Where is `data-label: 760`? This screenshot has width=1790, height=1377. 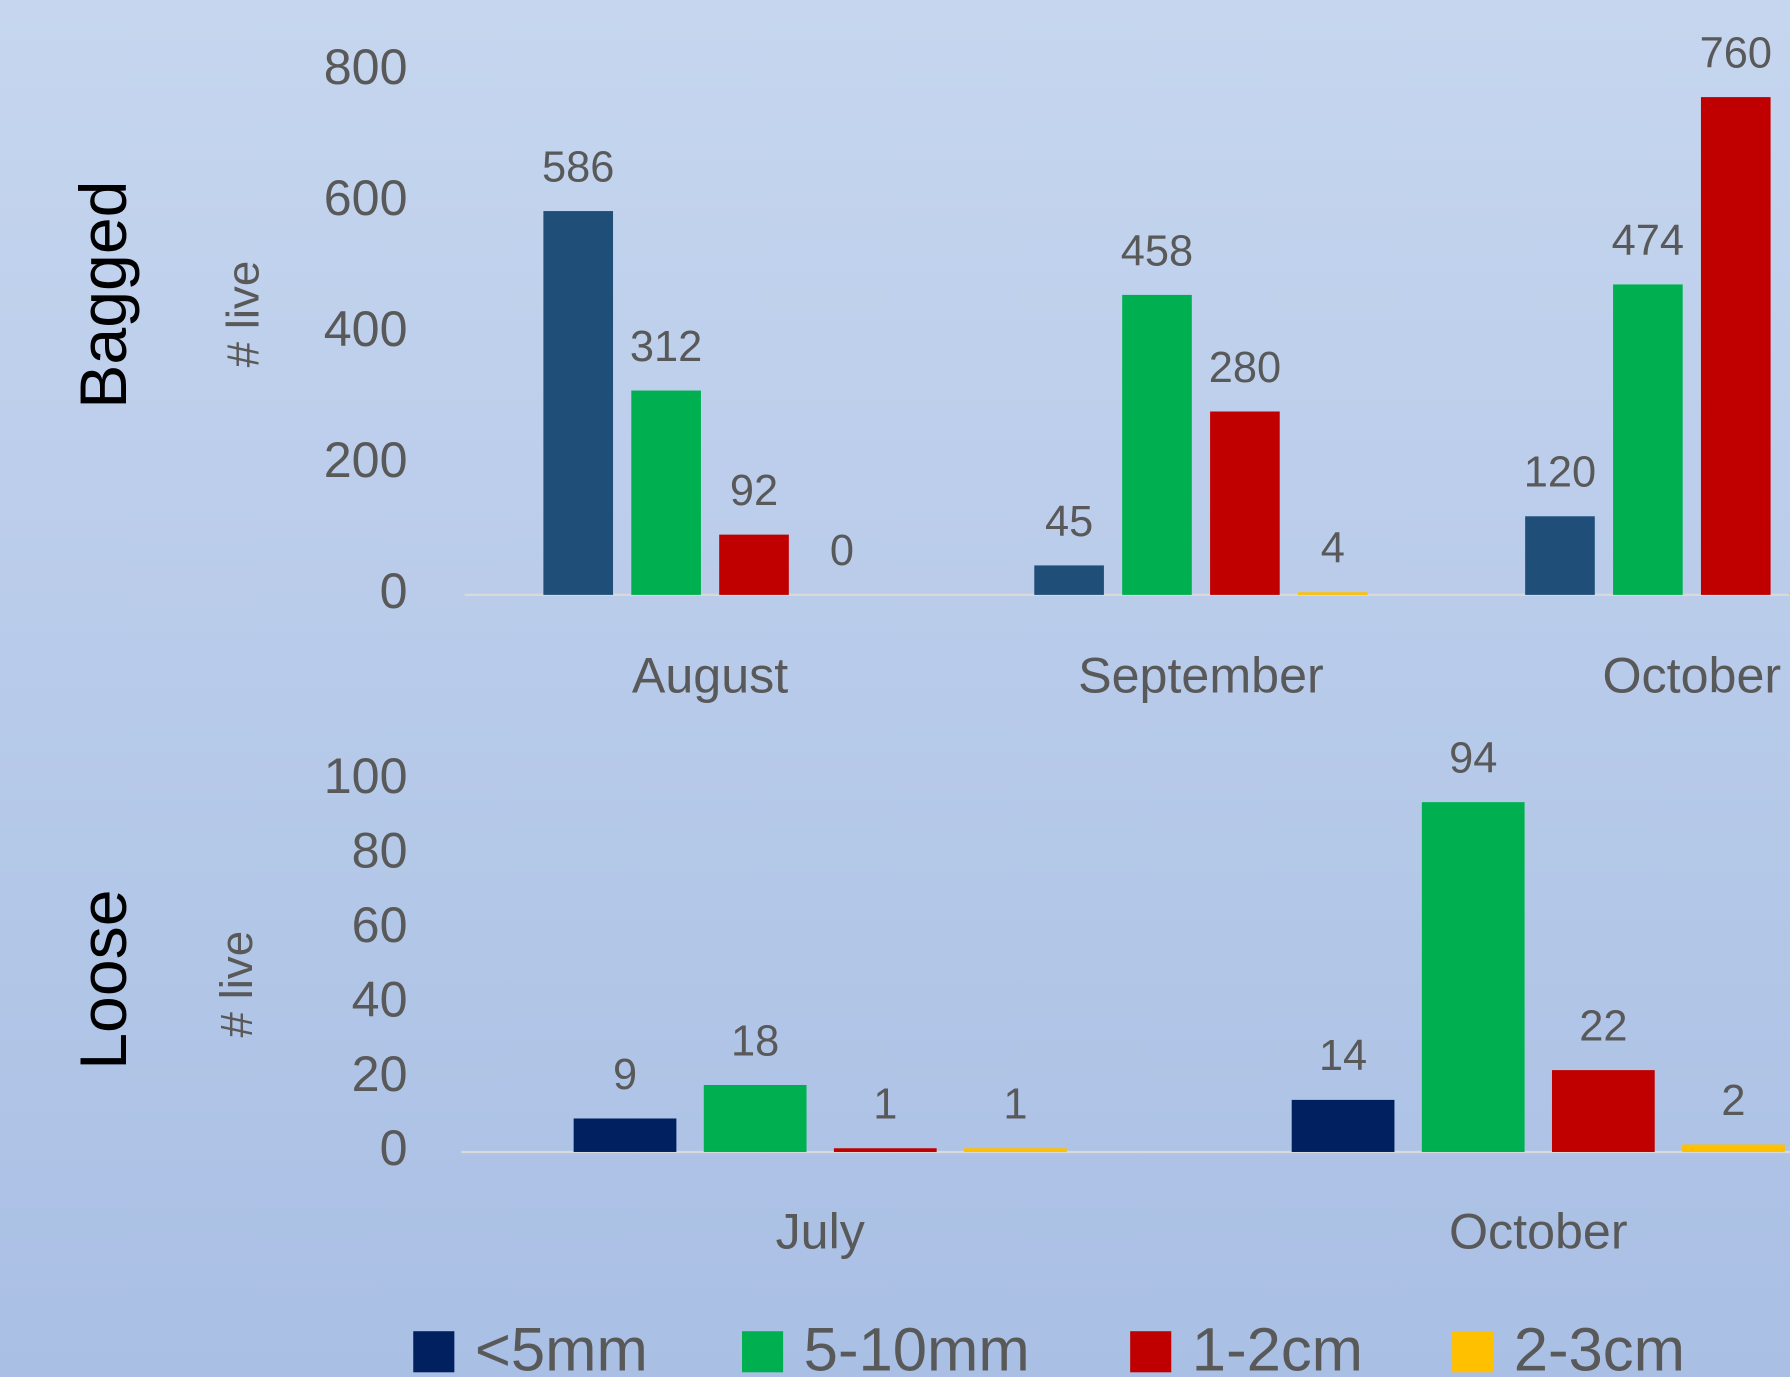 data-label: 760 is located at coordinates (1736, 53).